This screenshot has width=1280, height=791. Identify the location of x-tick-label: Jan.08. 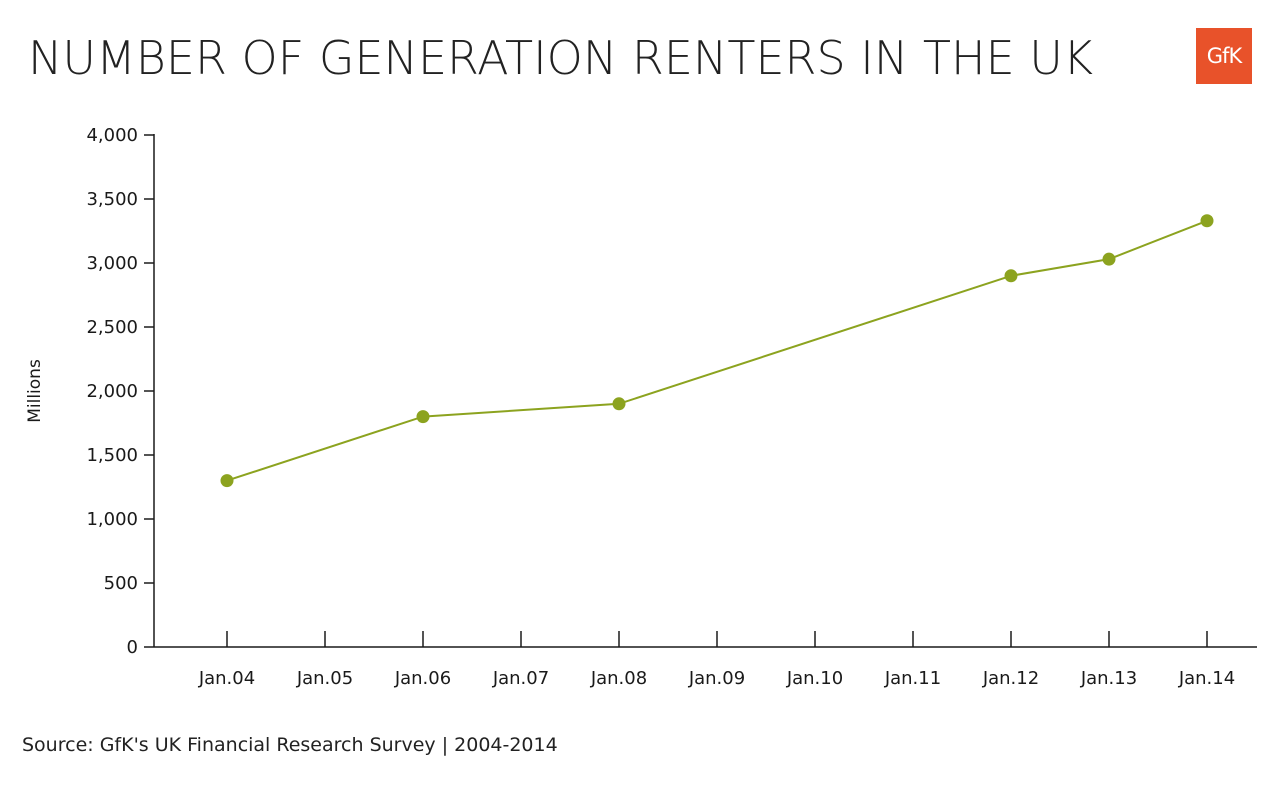
(618, 678).